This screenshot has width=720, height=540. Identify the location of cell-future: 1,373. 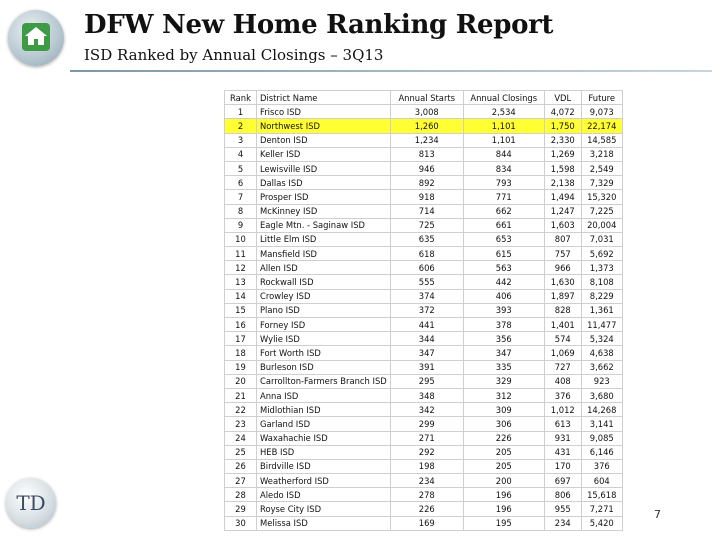
(601, 268).